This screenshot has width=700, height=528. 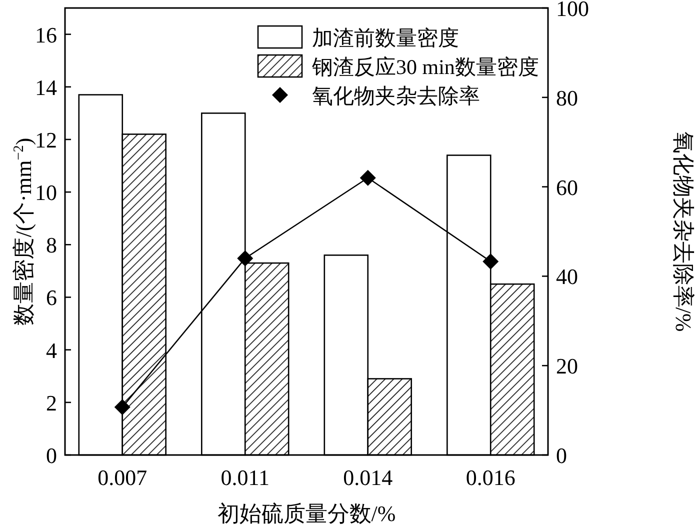 What do you see at coordinates (306, 513) in the screenshot?
I see `x-axis-title: 初始硫质量分数/%` at bounding box center [306, 513].